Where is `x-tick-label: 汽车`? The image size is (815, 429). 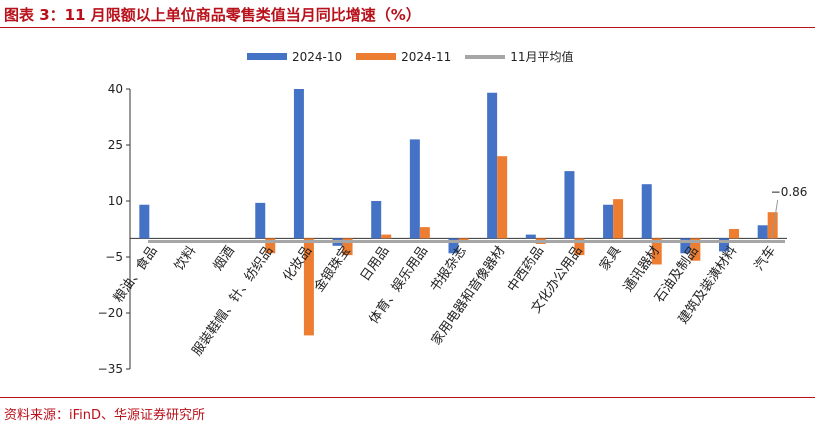
x-tick-label: 汽车 is located at coordinates (765, 258).